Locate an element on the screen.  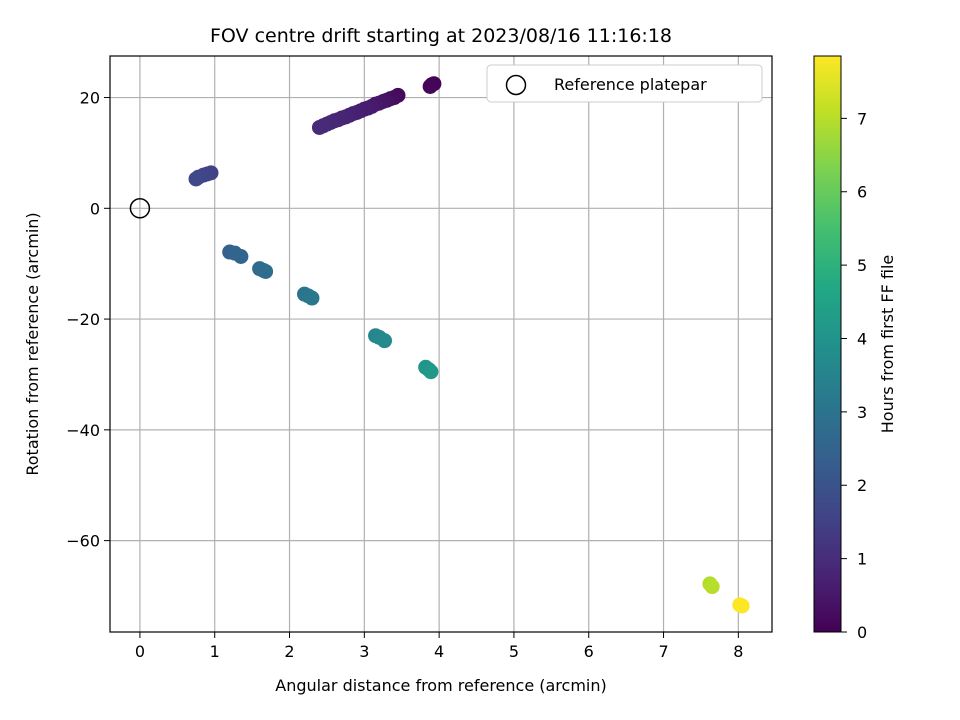
y-axis-label: Rotation from reference (arcmin) is located at coordinates (32, 343).